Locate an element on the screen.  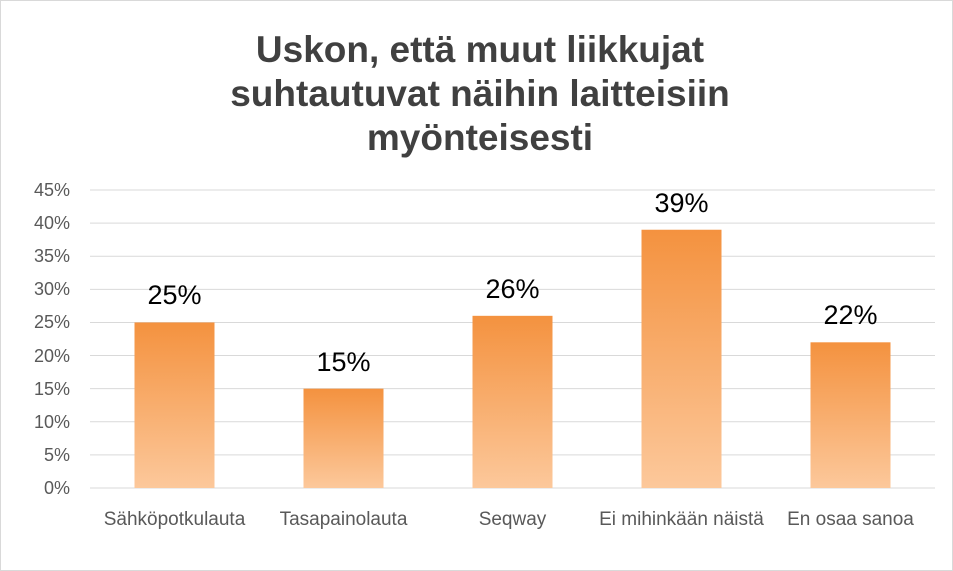
y-tick-label: 35% is located at coordinates (51, 256).